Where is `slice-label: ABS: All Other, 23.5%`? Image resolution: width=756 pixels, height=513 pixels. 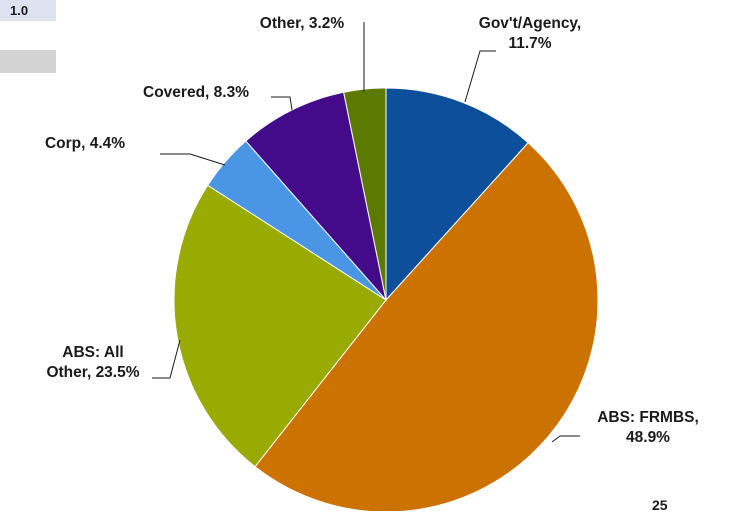 slice-label: ABS: All Other, 23.5% is located at coordinates (92, 362).